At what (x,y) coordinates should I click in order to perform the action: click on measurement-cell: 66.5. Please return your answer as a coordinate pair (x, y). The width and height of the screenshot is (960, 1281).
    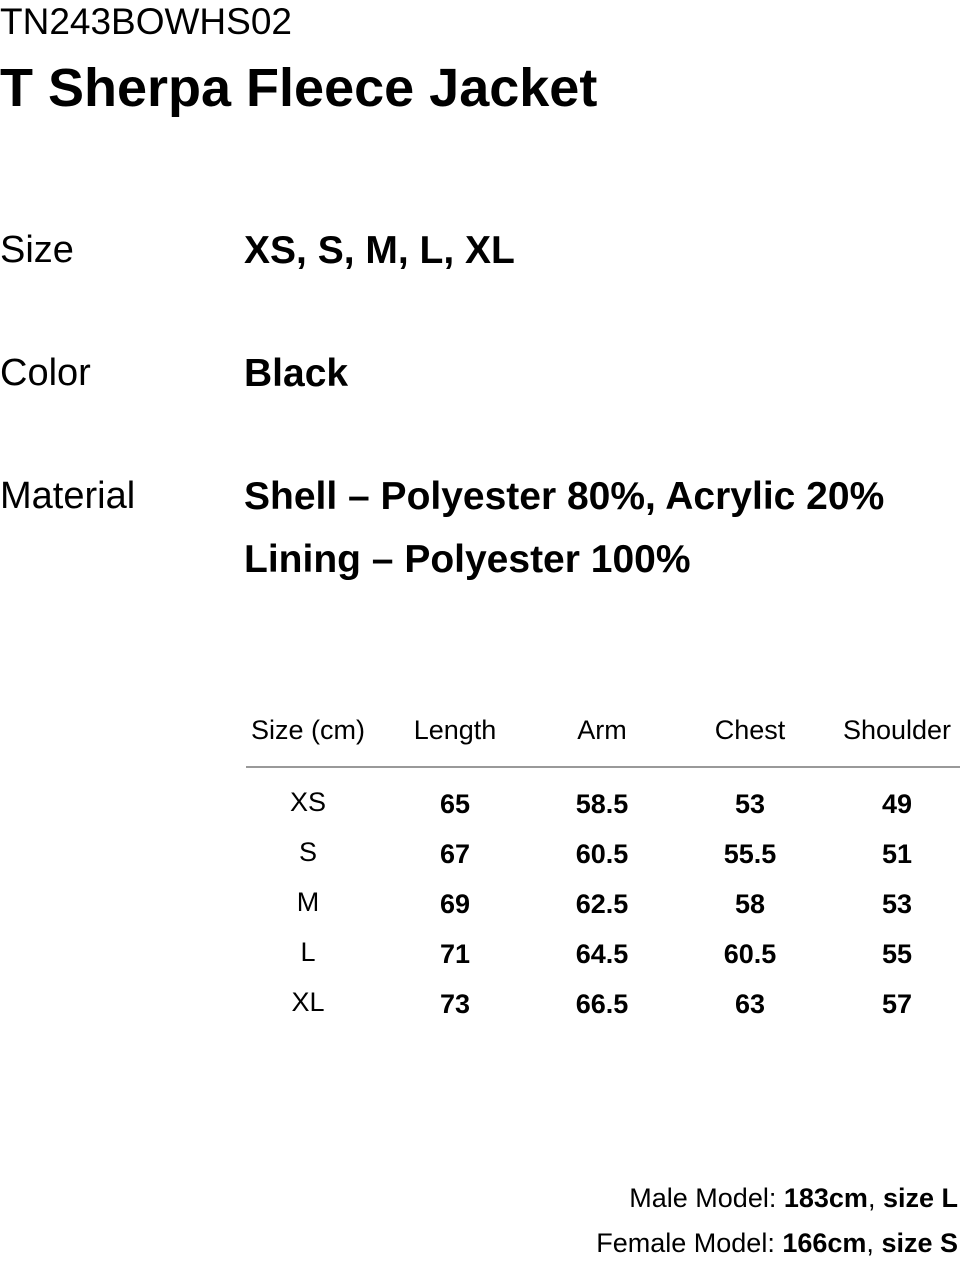
    Looking at the image, I should click on (602, 1004).